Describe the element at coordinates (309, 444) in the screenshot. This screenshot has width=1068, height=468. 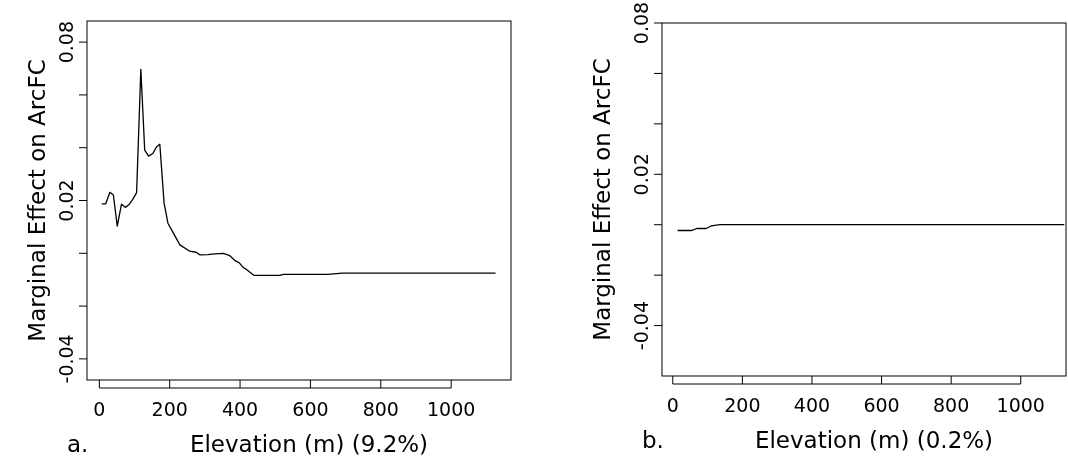
I see `x-axis-title: Elevation (m) (9.2%)` at that location.